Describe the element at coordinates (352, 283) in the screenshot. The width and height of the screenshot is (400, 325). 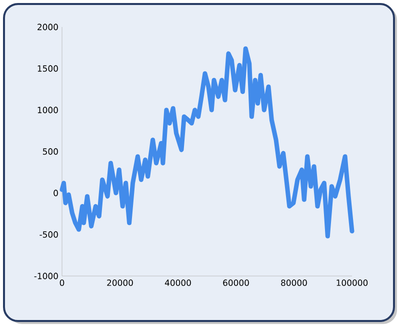
I see `x-tick-label: 100000` at that location.